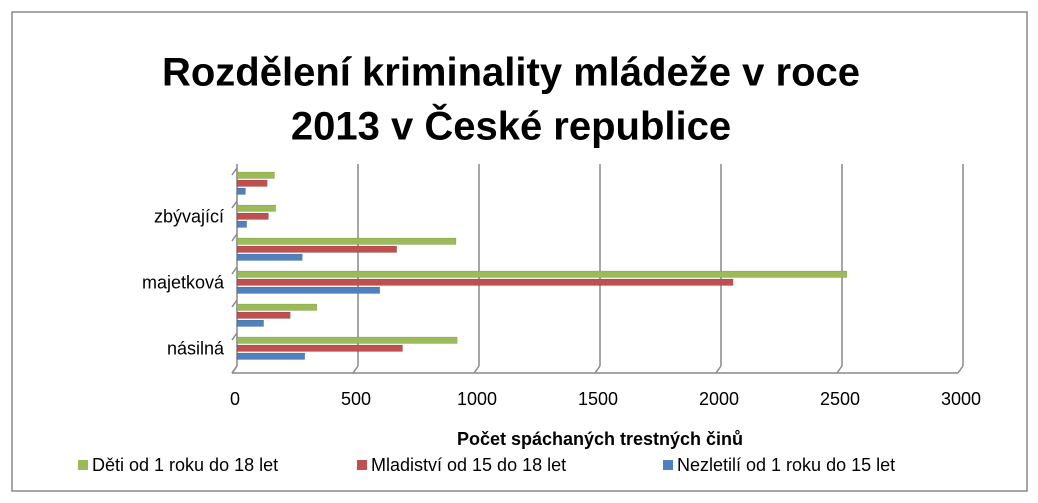  Describe the element at coordinates (719, 399) in the screenshot. I see `x-tick-label: 2000` at that location.